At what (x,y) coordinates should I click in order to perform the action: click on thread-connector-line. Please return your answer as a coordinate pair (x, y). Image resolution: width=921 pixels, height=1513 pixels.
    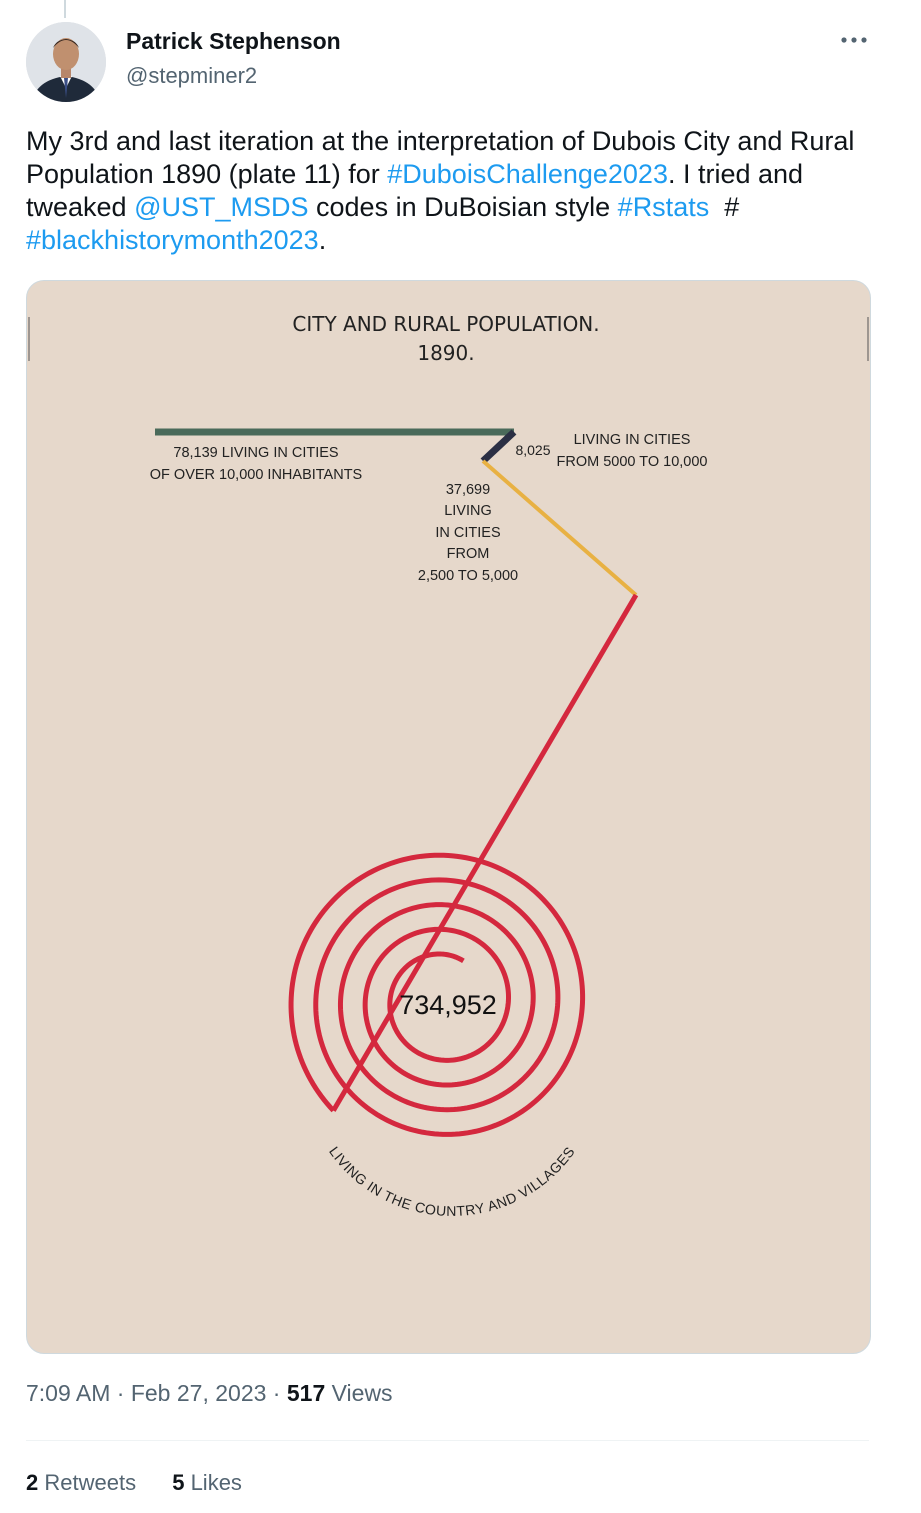
    Looking at the image, I should click on (65, 9).